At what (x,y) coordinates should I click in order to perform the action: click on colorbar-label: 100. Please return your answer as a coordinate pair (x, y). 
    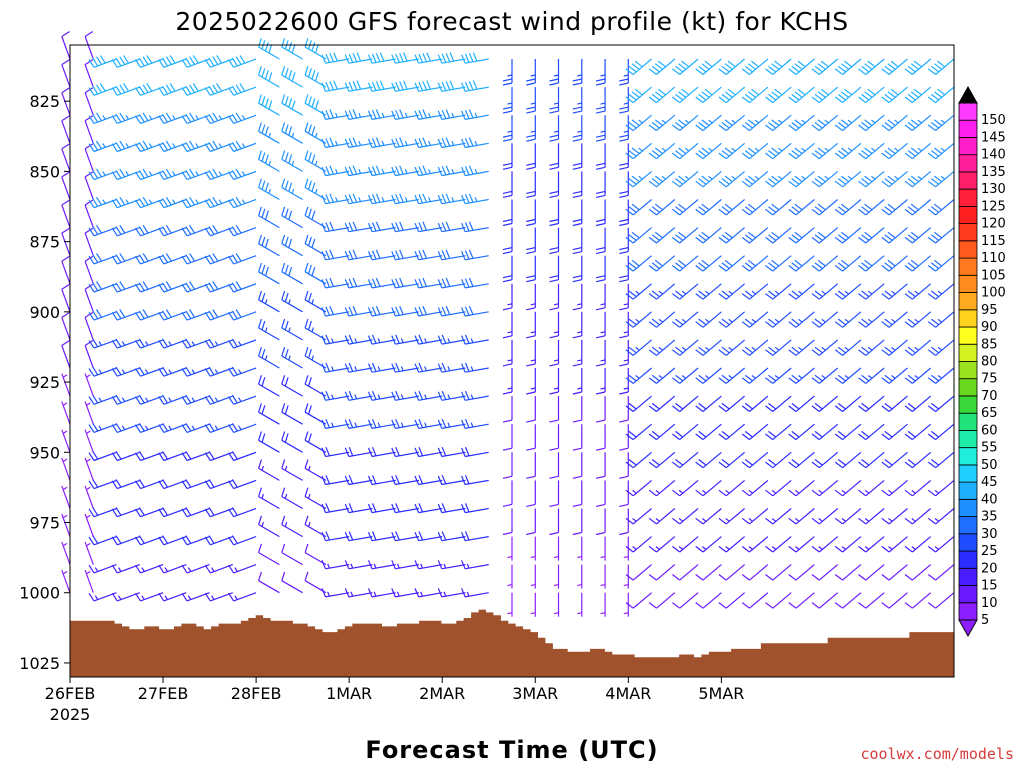
    Looking at the image, I should click on (993, 293).